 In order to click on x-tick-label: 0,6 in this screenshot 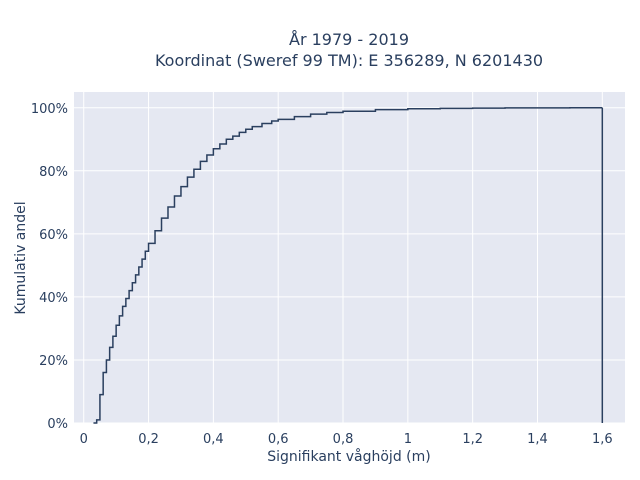, I will do `click(278, 439)`.